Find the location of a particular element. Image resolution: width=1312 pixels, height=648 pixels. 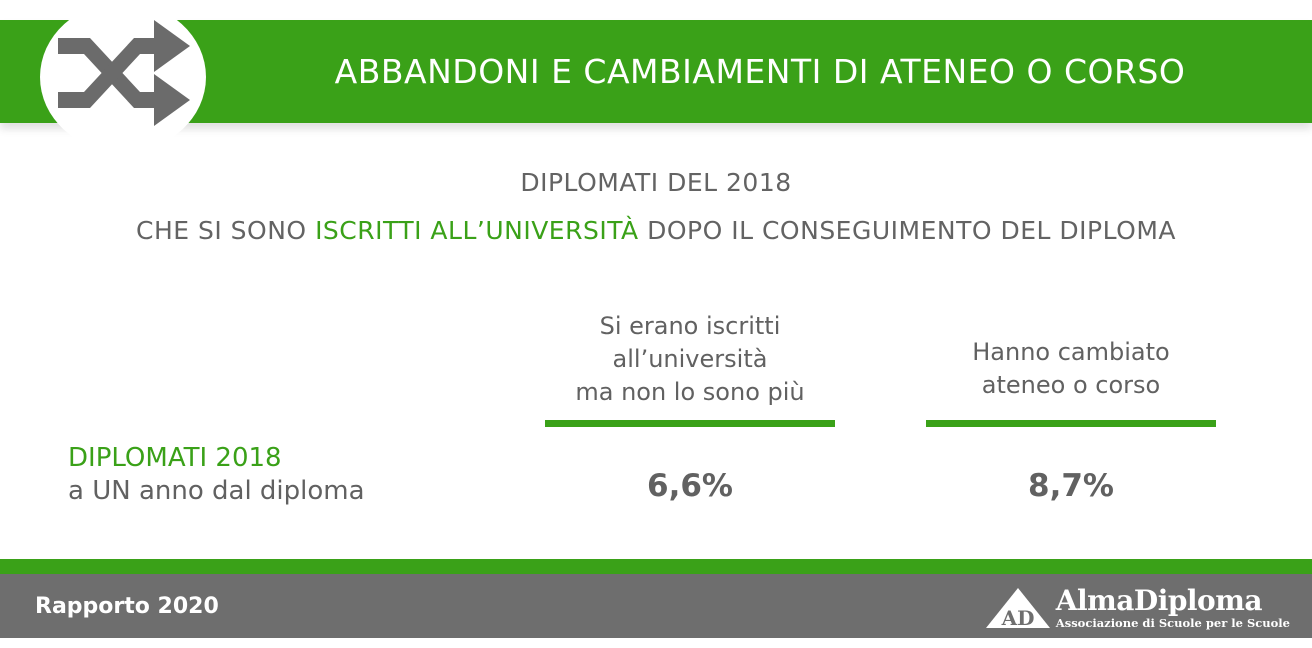

subtitle-cohort: DIPLOMATI DEL 2018 is located at coordinates (656, 182).